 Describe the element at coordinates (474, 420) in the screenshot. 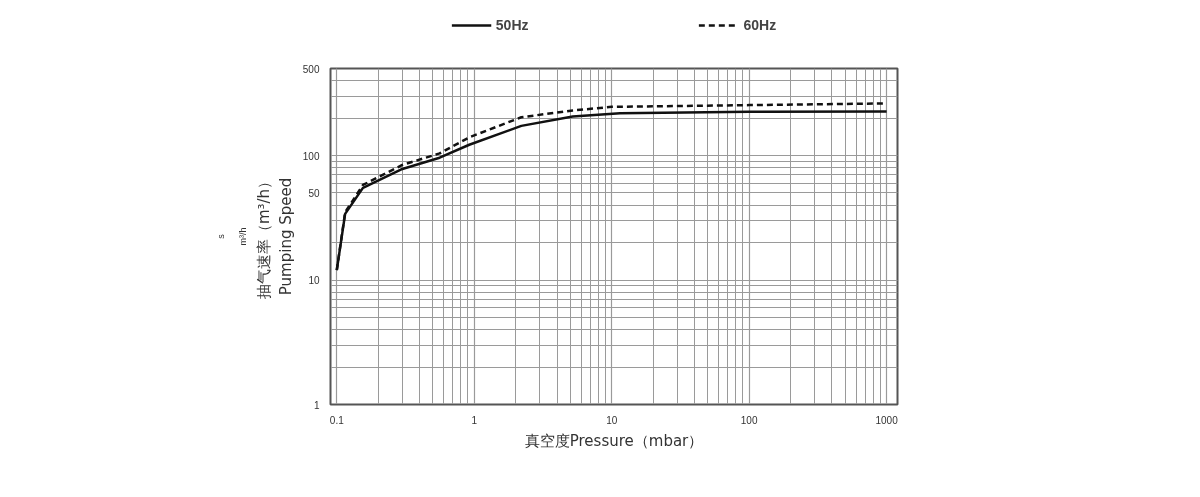

I see `x-tick-label: 1` at that location.